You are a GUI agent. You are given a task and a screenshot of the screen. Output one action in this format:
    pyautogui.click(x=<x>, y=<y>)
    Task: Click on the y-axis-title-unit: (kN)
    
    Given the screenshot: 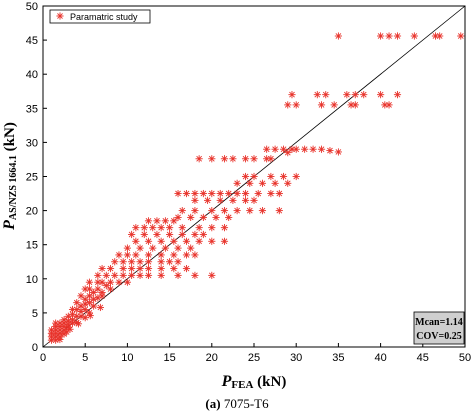 What is the action you would take?
    pyautogui.click(x=10, y=138)
    